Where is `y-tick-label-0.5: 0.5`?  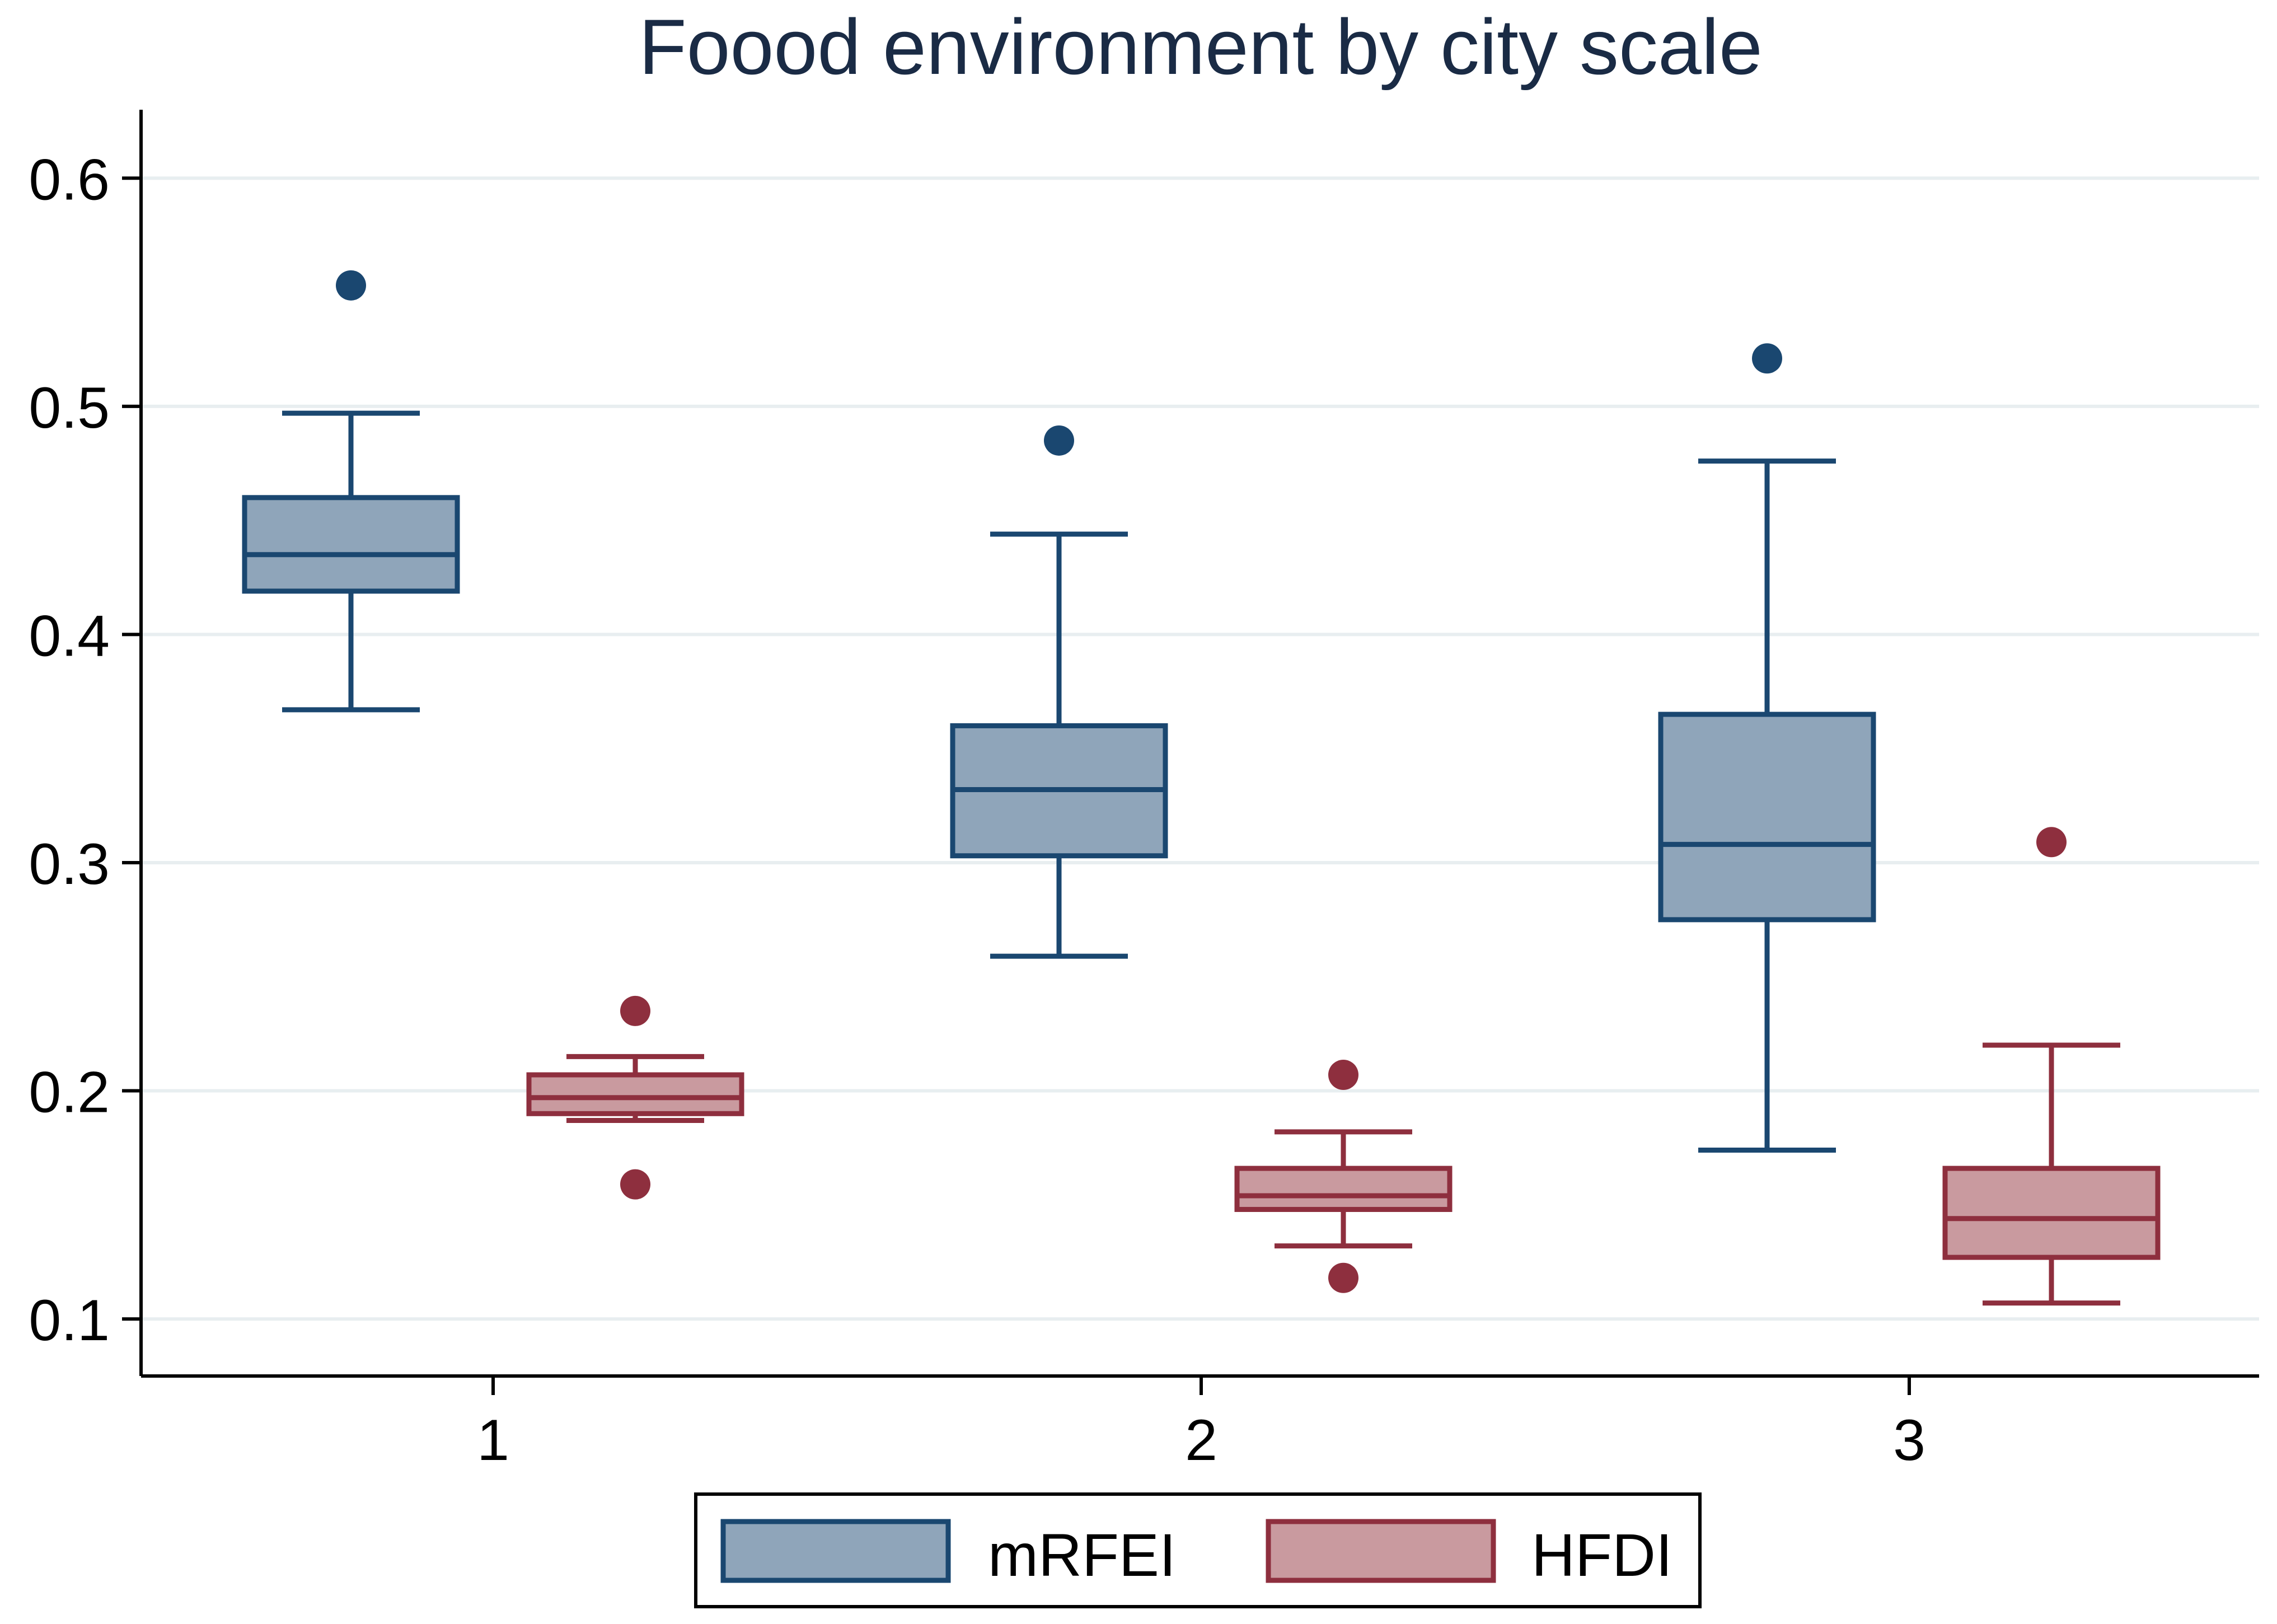 y-tick-label-0.5: 0.5 is located at coordinates (69, 408).